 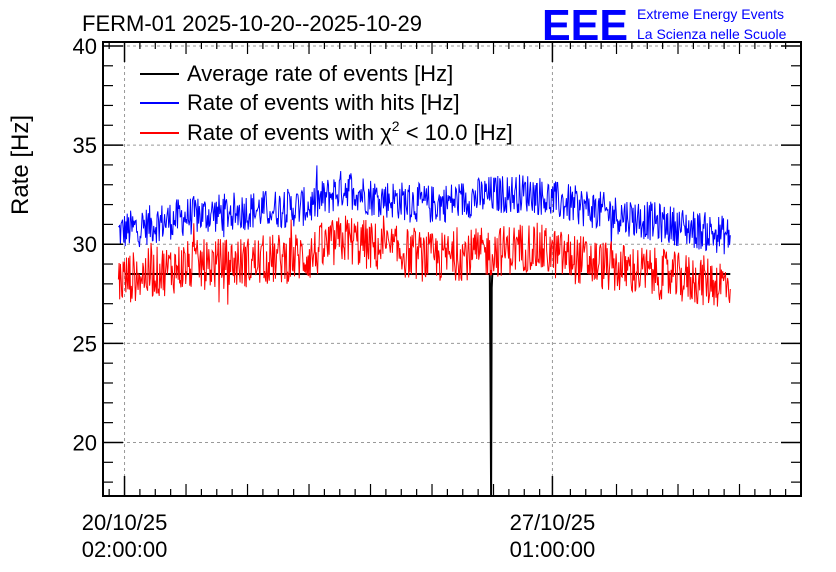 I want to click on x-tick-label-time: 02:00:00, so click(x=125, y=549).